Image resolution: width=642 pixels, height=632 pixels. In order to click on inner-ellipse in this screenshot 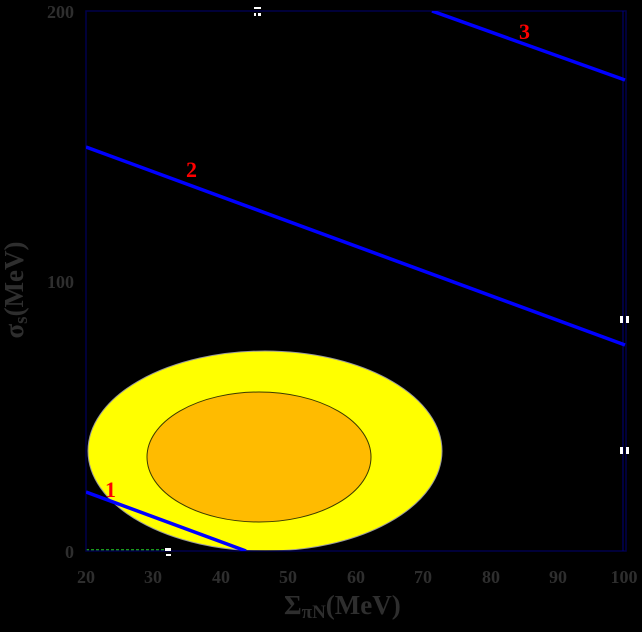, I will do `click(259, 457)`.